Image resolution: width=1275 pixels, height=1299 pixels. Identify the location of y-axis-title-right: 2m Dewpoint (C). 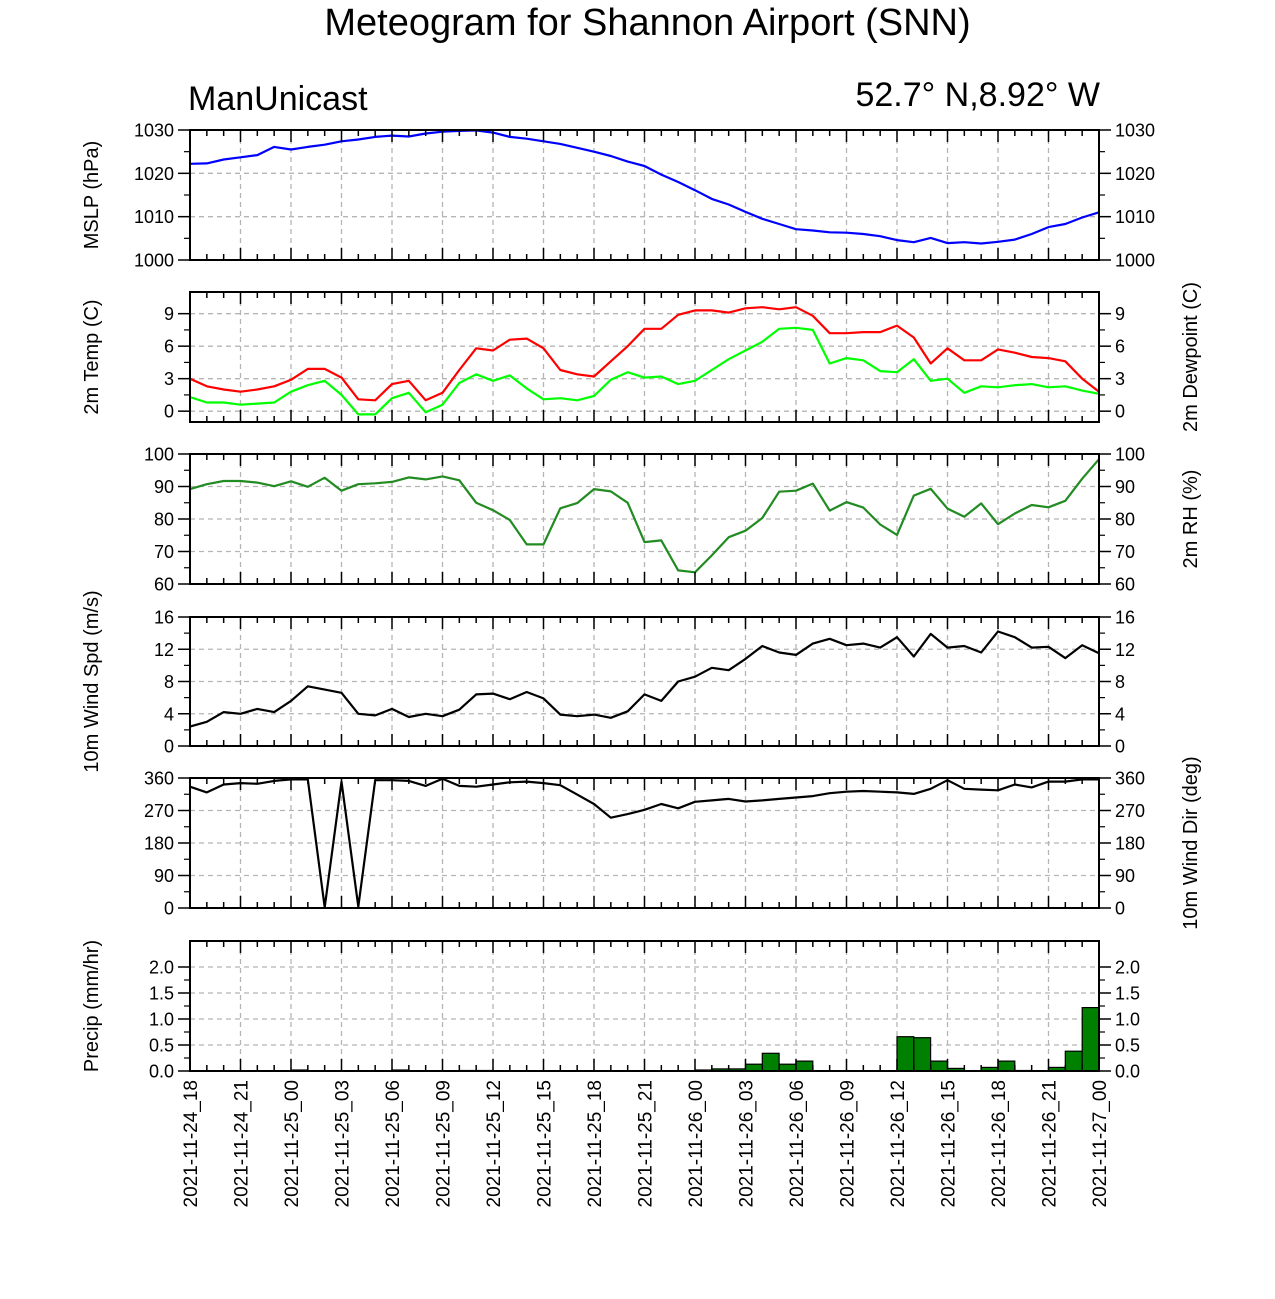
(1191, 357).